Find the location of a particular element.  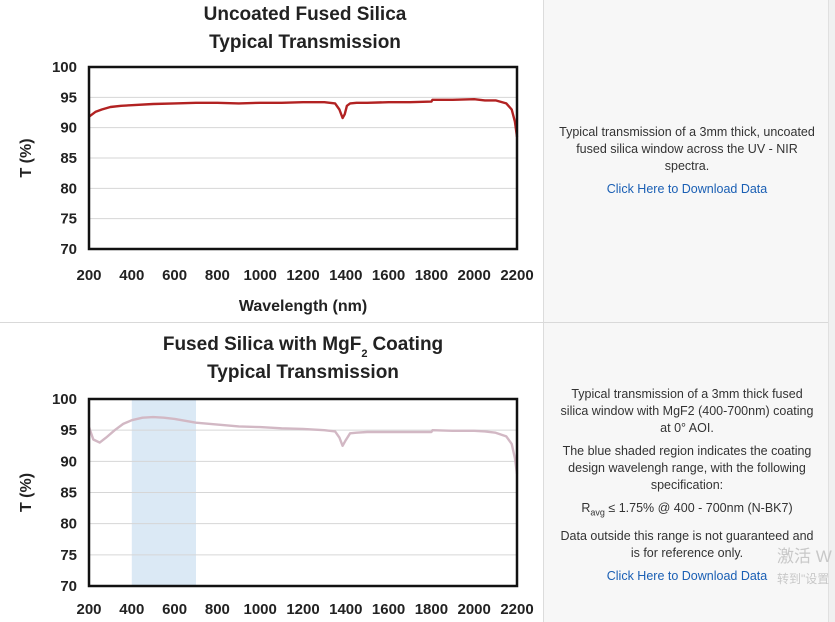

activation-watermark-hint: 转到"设置 is located at coordinates (803, 579).